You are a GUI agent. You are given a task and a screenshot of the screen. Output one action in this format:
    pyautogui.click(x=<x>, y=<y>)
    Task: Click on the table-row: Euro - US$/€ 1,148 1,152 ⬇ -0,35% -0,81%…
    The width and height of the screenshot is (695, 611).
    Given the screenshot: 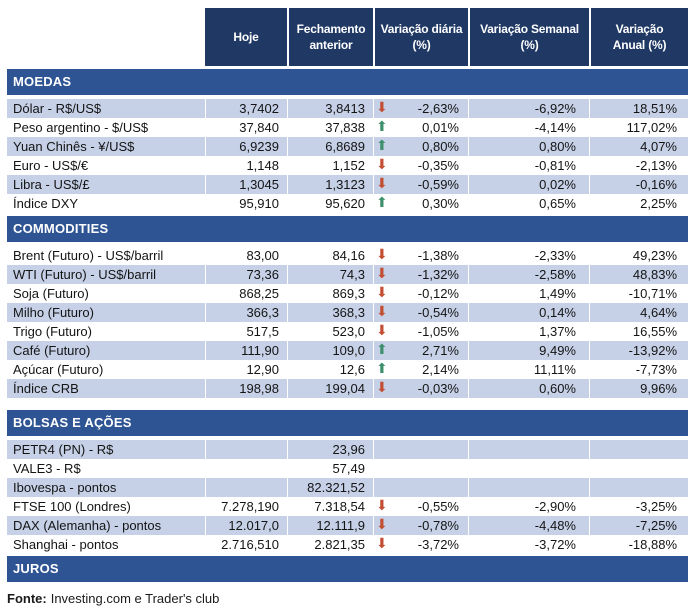 What is the action you would take?
    pyautogui.click(x=347, y=165)
    